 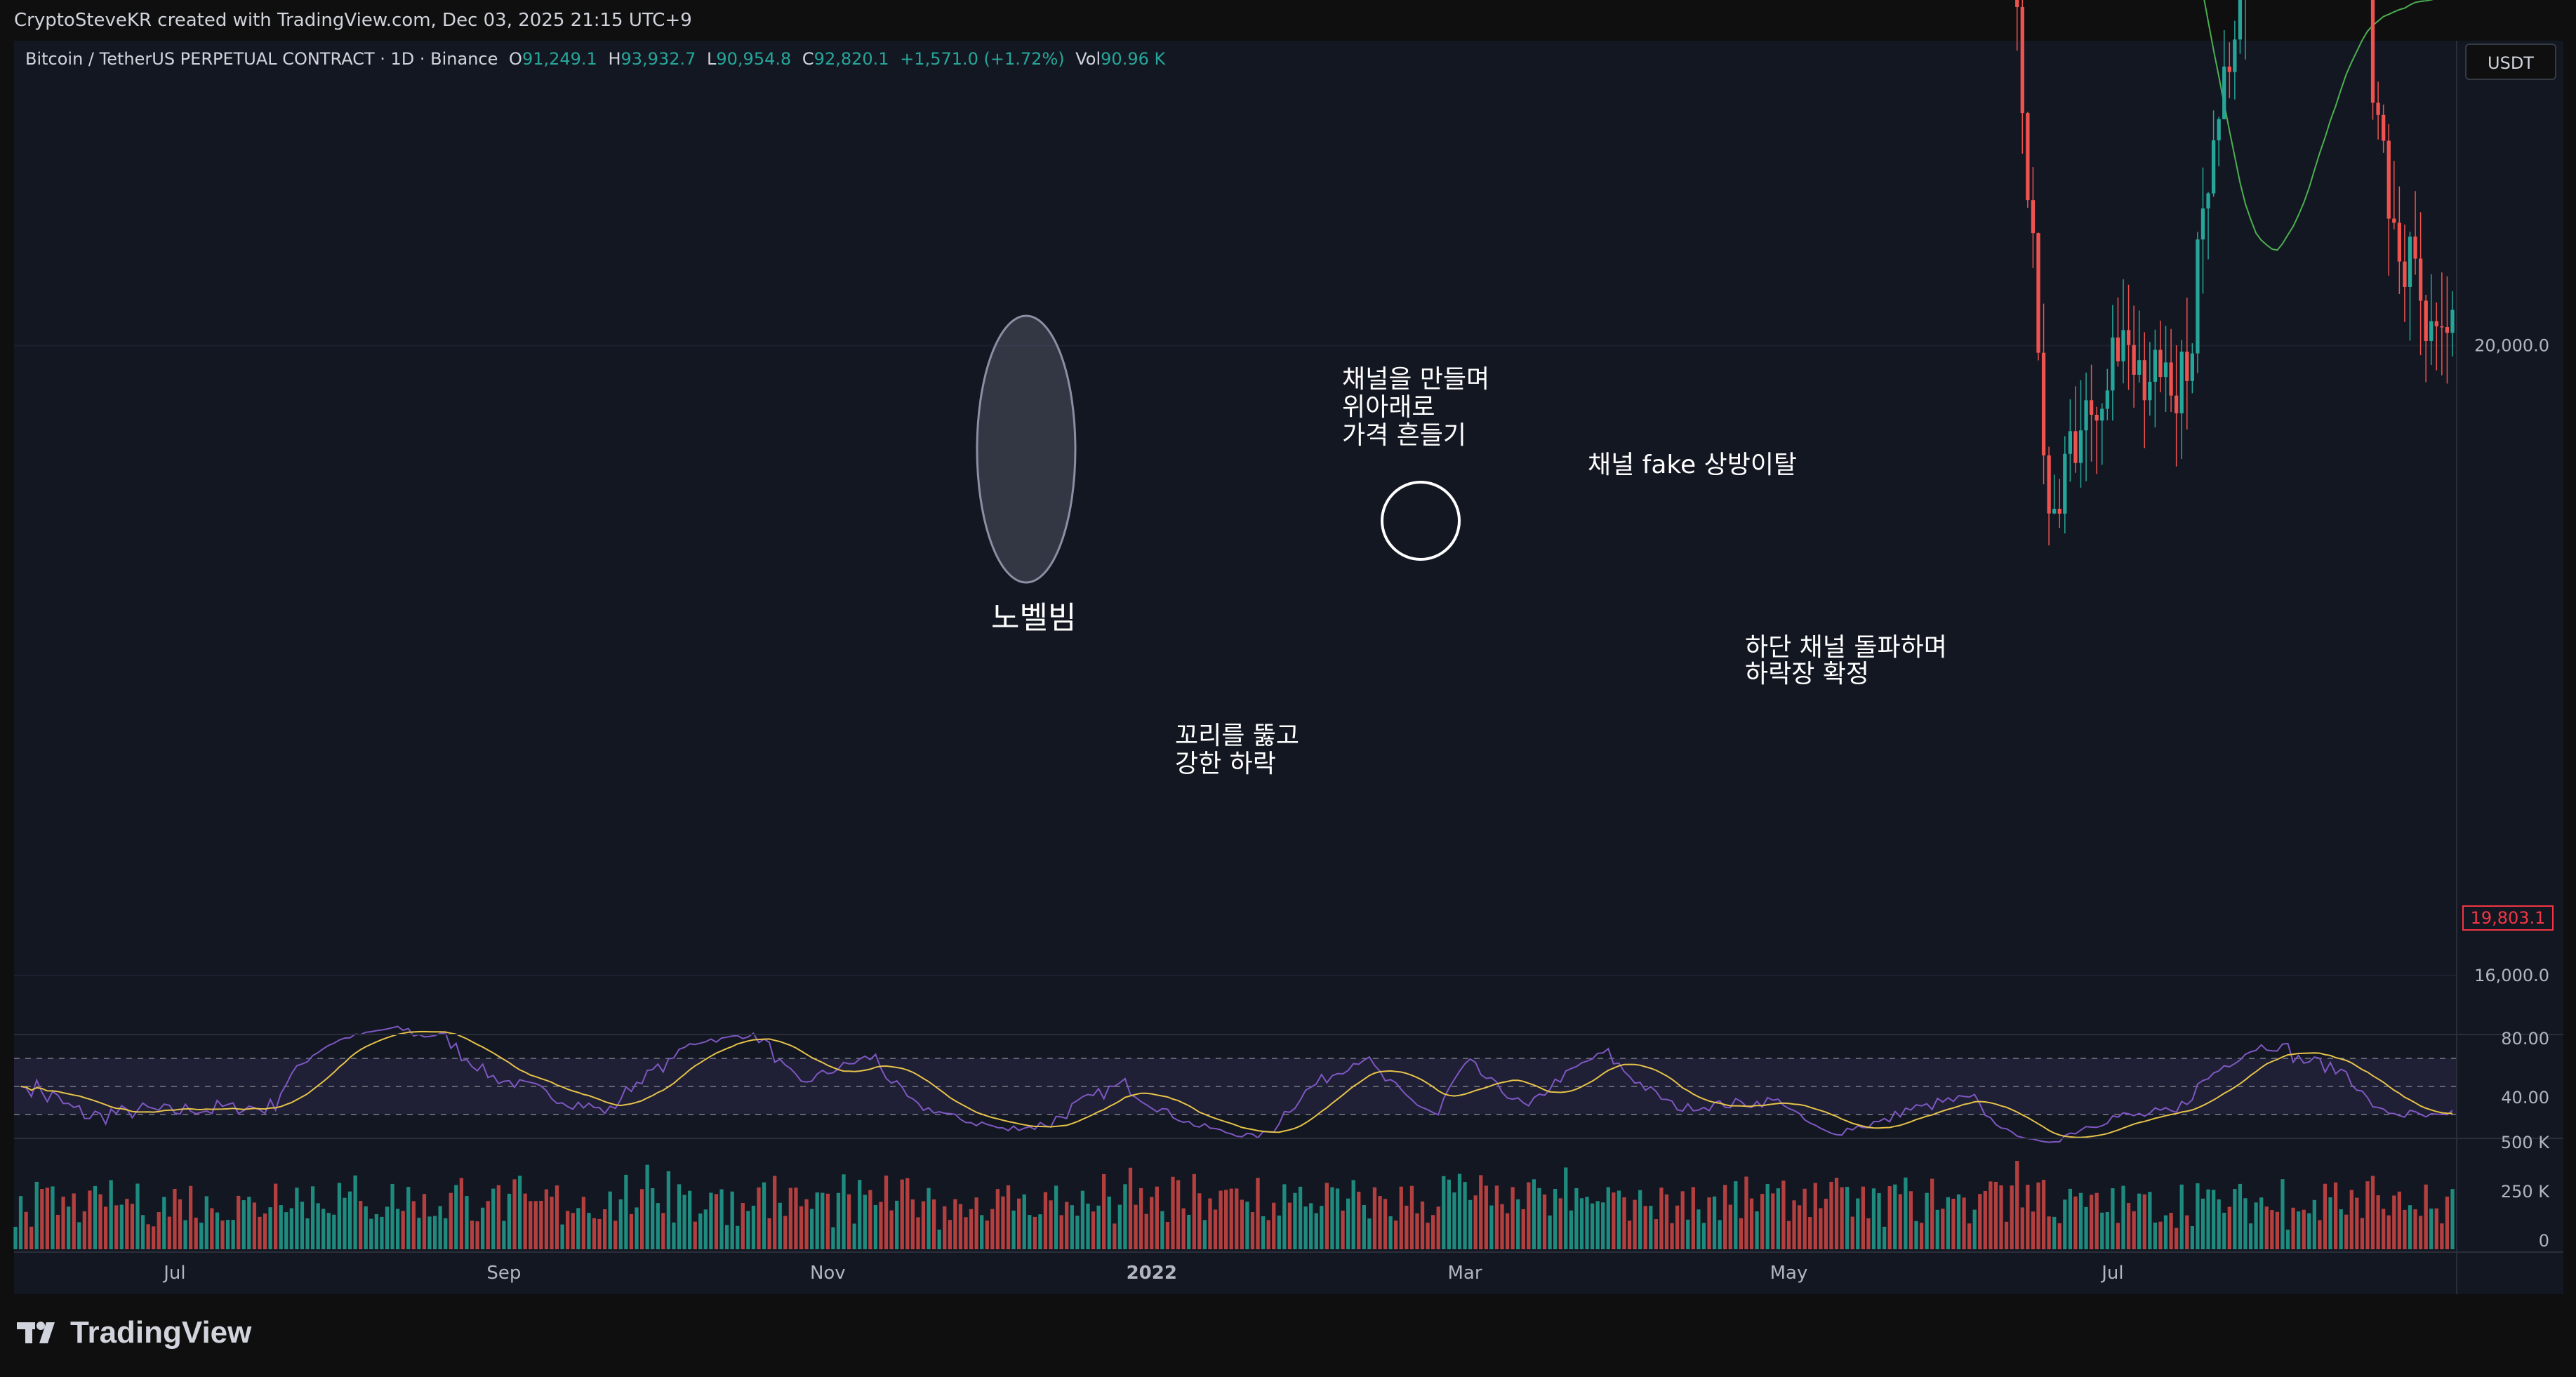 What do you see at coordinates (553, 59) in the screenshot?
I see `legend-open: O91,249.1` at bounding box center [553, 59].